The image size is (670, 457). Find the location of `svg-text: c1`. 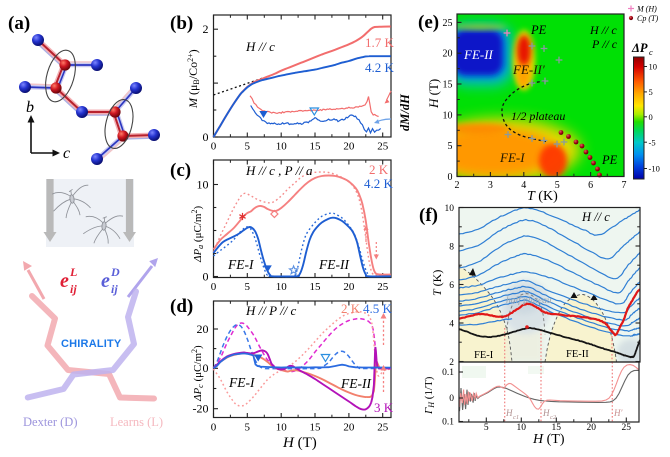

svg-text: c1 is located at coordinates (516, 417).